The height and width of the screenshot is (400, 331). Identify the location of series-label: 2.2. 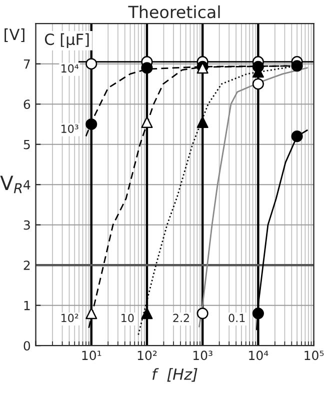
(181, 318).